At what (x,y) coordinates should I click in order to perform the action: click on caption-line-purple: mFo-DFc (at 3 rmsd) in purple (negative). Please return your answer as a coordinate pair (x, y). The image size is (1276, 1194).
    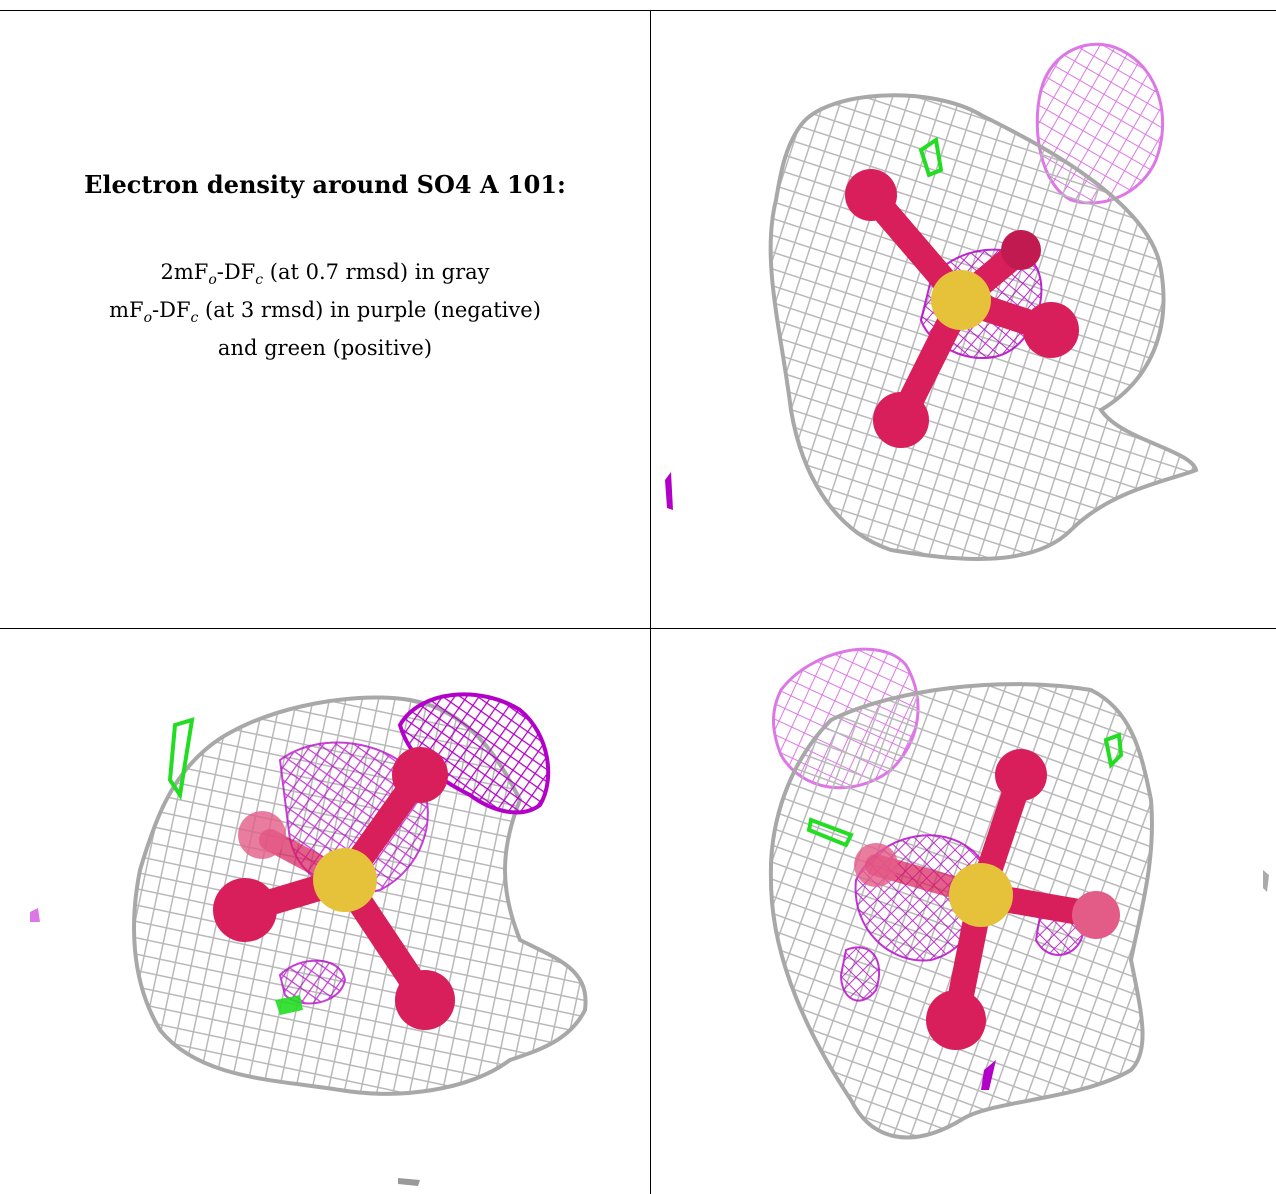
    Looking at the image, I should click on (325, 312).